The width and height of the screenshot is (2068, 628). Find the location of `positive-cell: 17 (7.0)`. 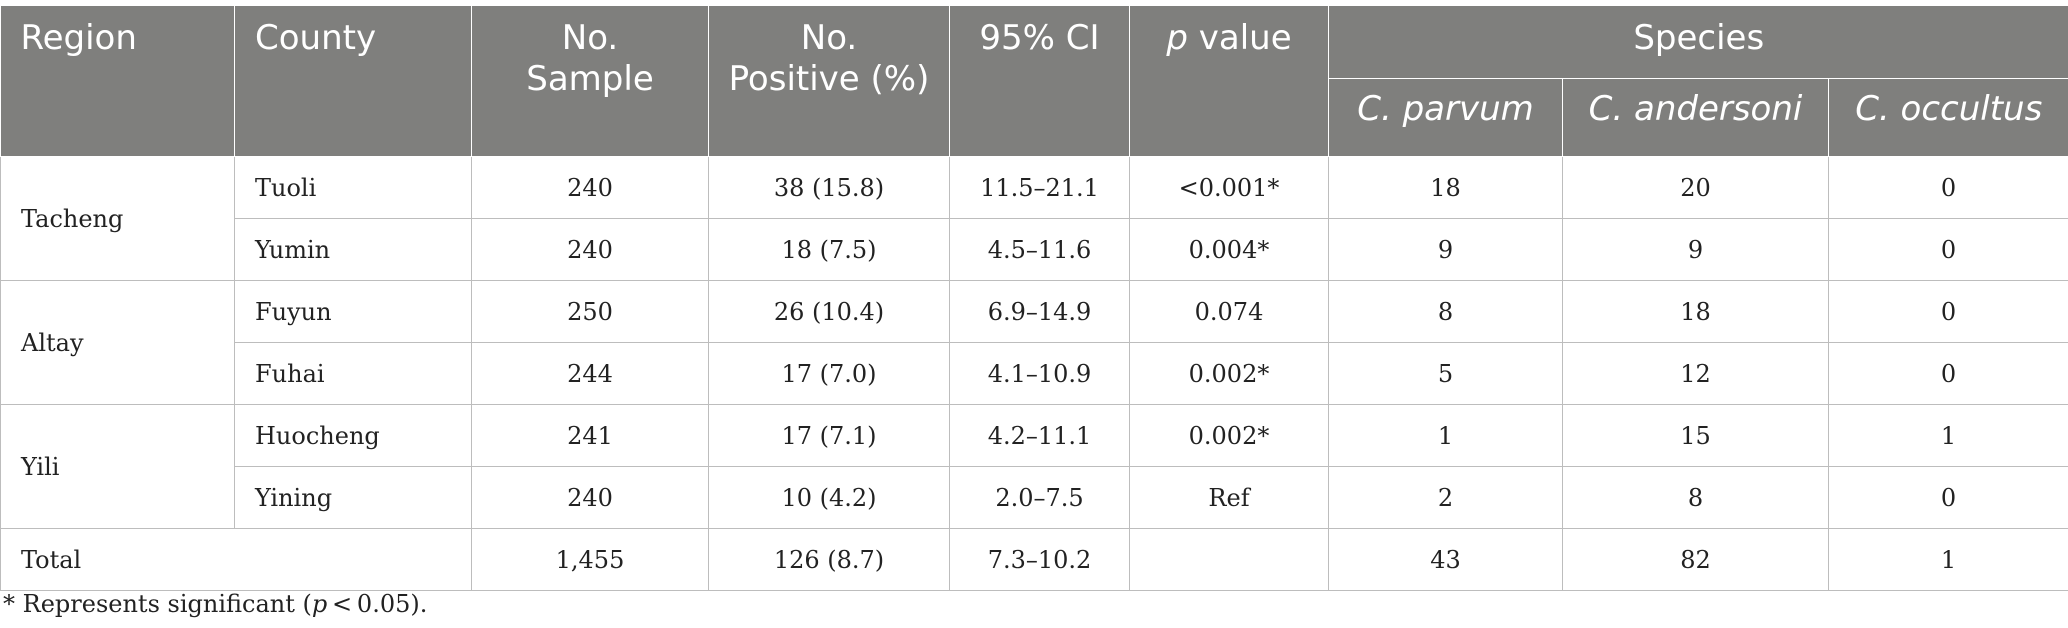

positive-cell: 17 (7.0) is located at coordinates (829, 373).